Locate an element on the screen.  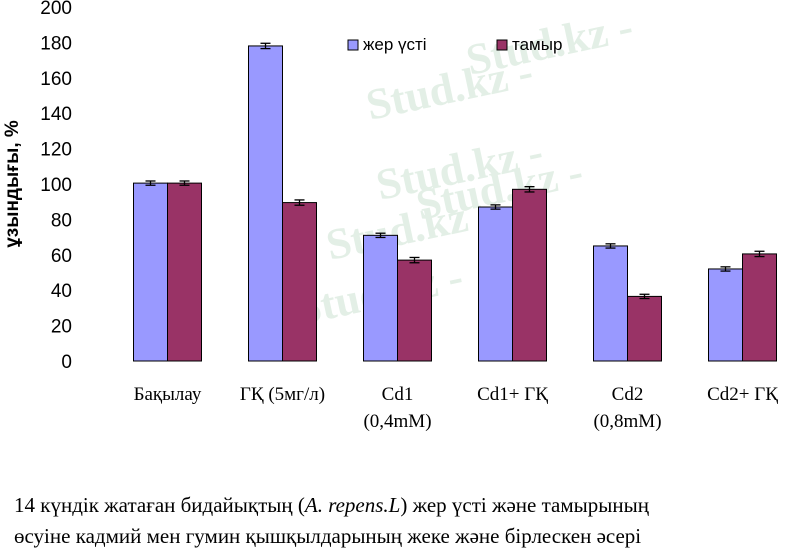
y-tick-label: 100 is located at coordinates (56, 185).